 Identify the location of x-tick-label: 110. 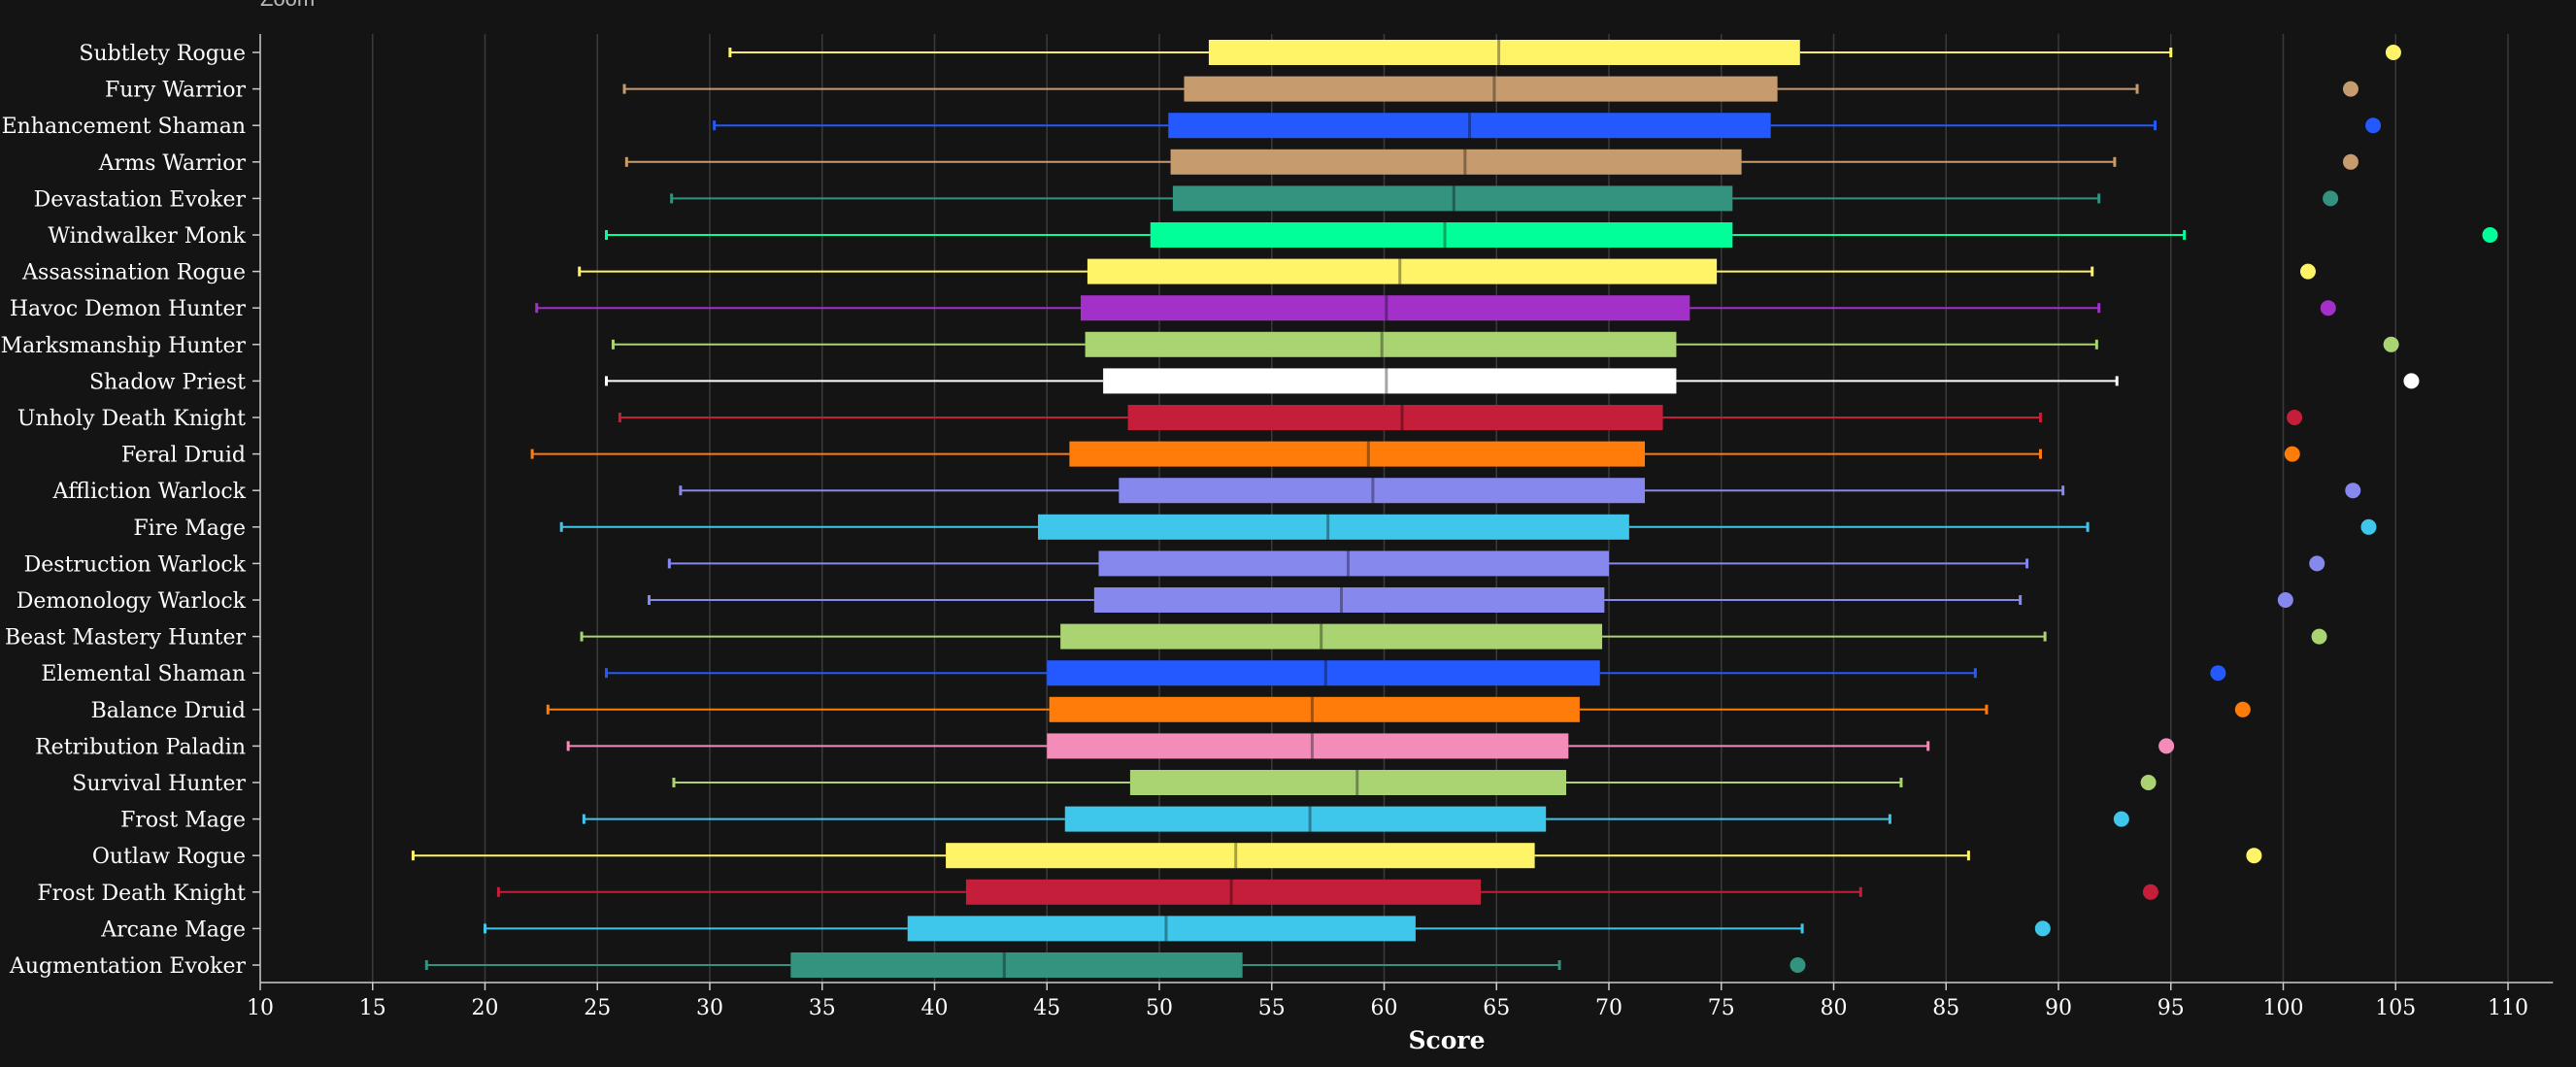
(2508, 1008).